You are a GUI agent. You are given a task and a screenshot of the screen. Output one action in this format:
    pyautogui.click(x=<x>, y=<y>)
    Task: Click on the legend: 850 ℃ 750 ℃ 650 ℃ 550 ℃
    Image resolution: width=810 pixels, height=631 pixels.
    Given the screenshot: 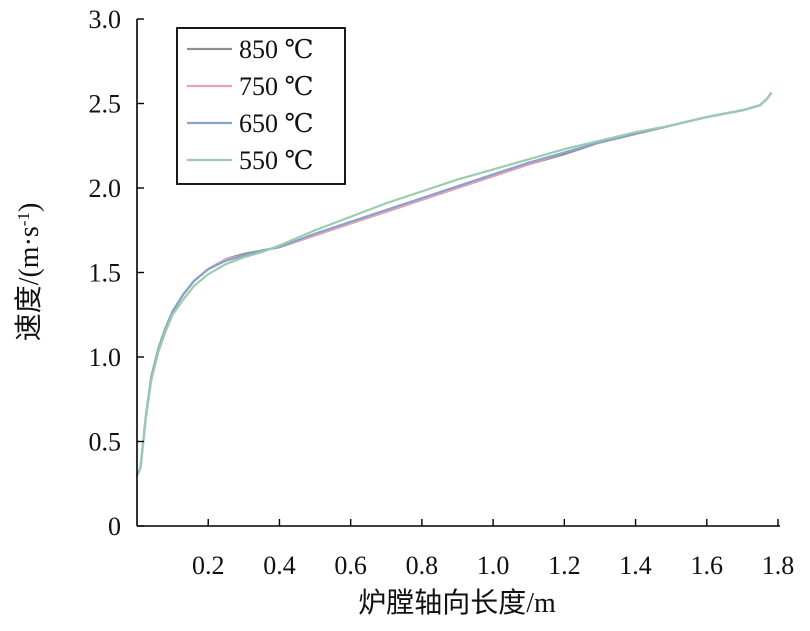 What is the action you would take?
    pyautogui.click(x=261, y=106)
    